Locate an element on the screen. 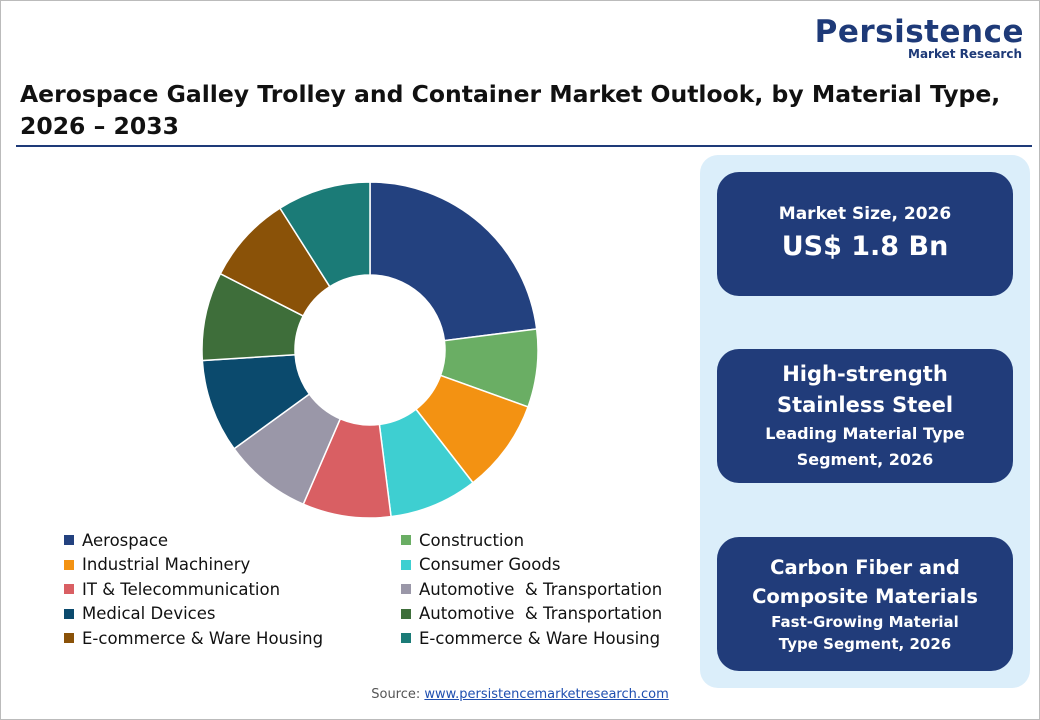 The height and width of the screenshot is (720, 1040). source-label: Source: is located at coordinates (396, 694).